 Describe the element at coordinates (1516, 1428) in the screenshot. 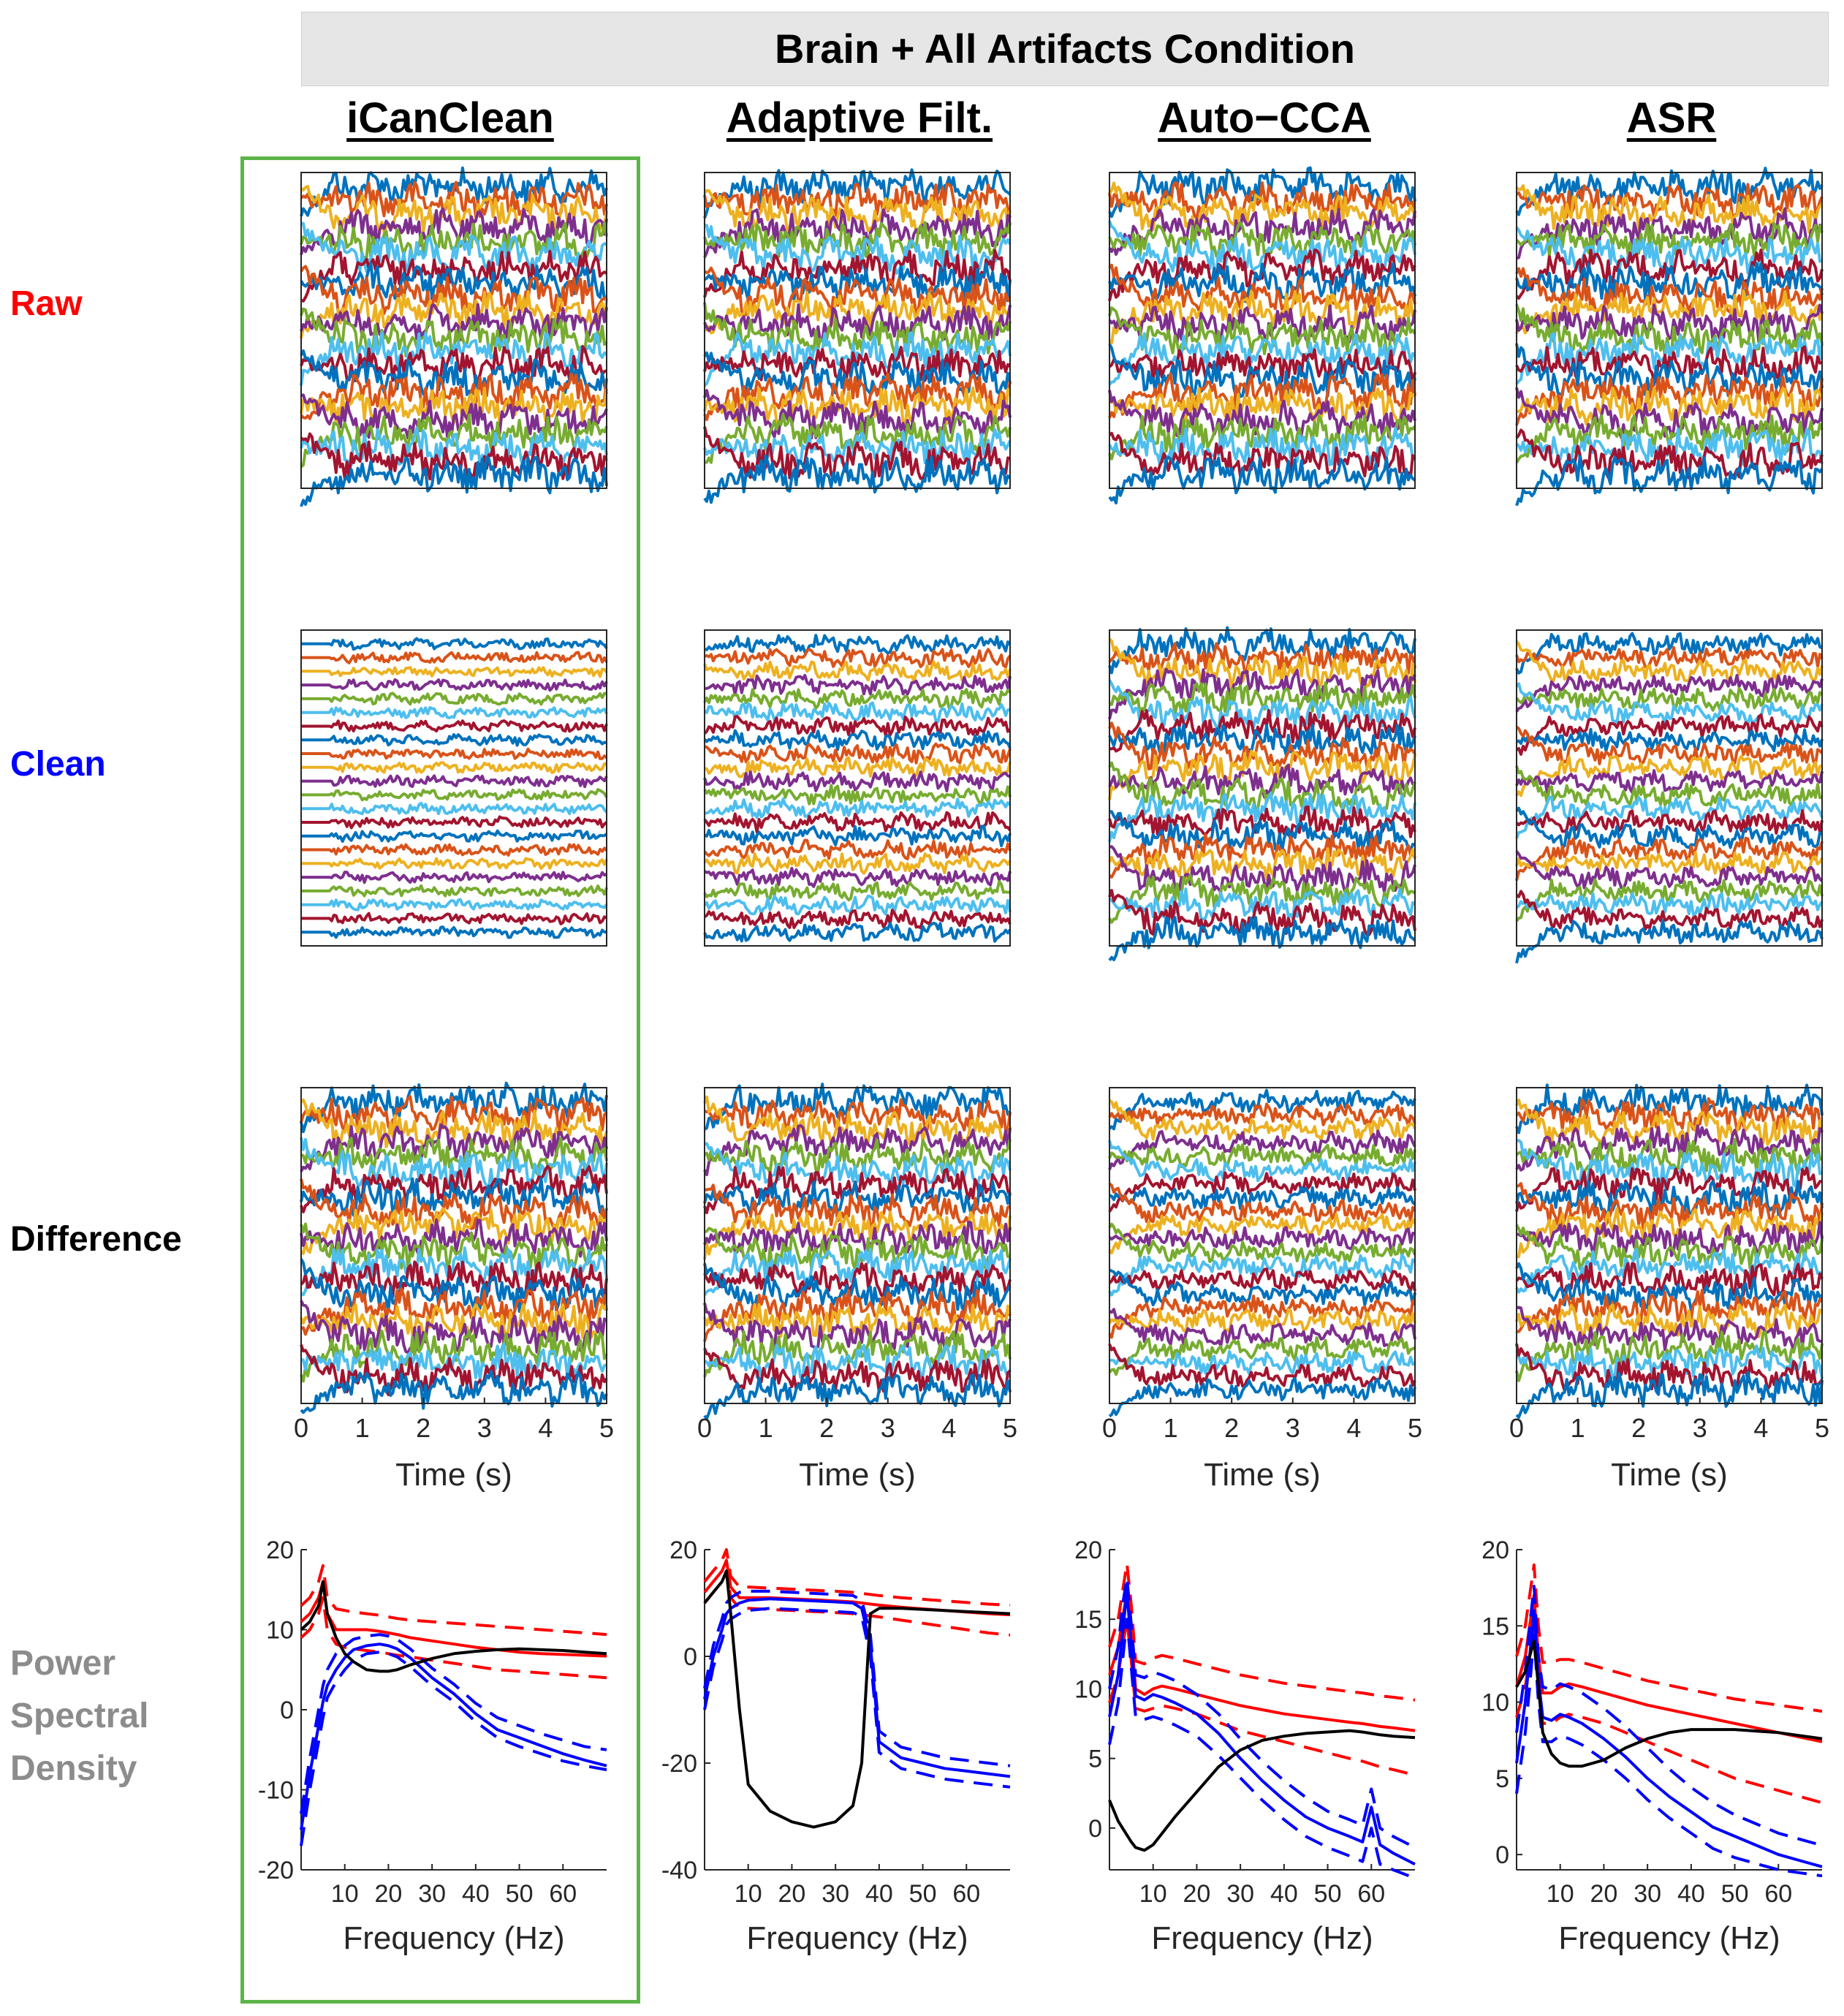

I see `x-tick-label: 0` at that location.